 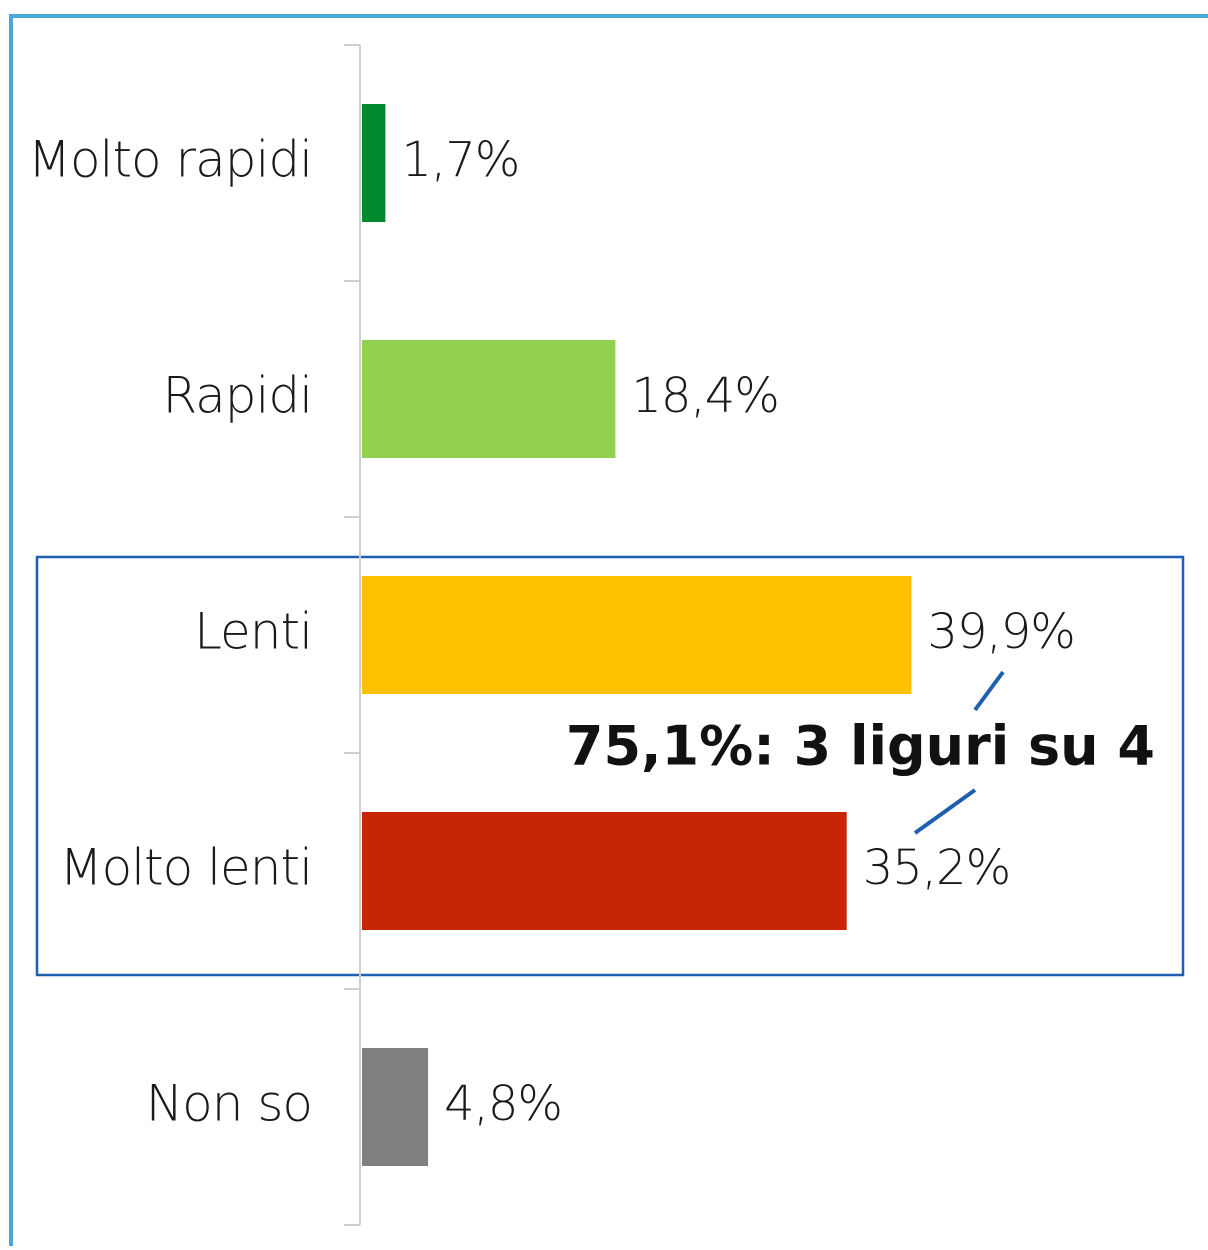 I want to click on category-label: Lenti, so click(x=253, y=632).